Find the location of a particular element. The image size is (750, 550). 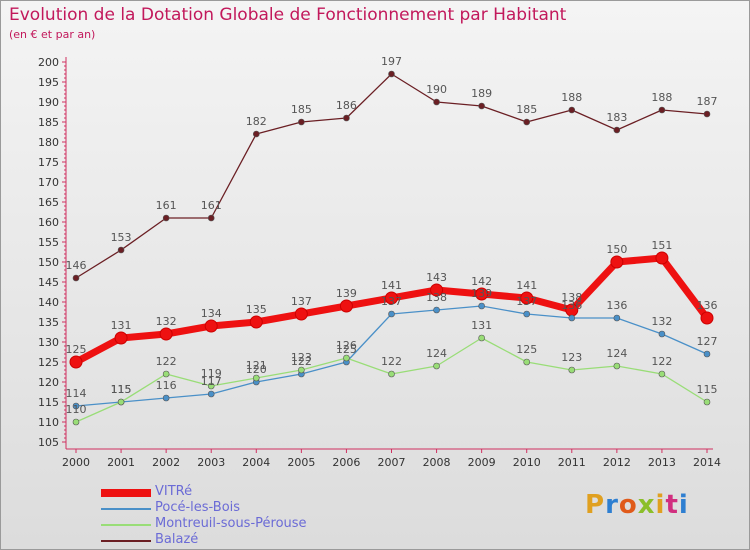

data-label: 197 is located at coordinates (391, 61).